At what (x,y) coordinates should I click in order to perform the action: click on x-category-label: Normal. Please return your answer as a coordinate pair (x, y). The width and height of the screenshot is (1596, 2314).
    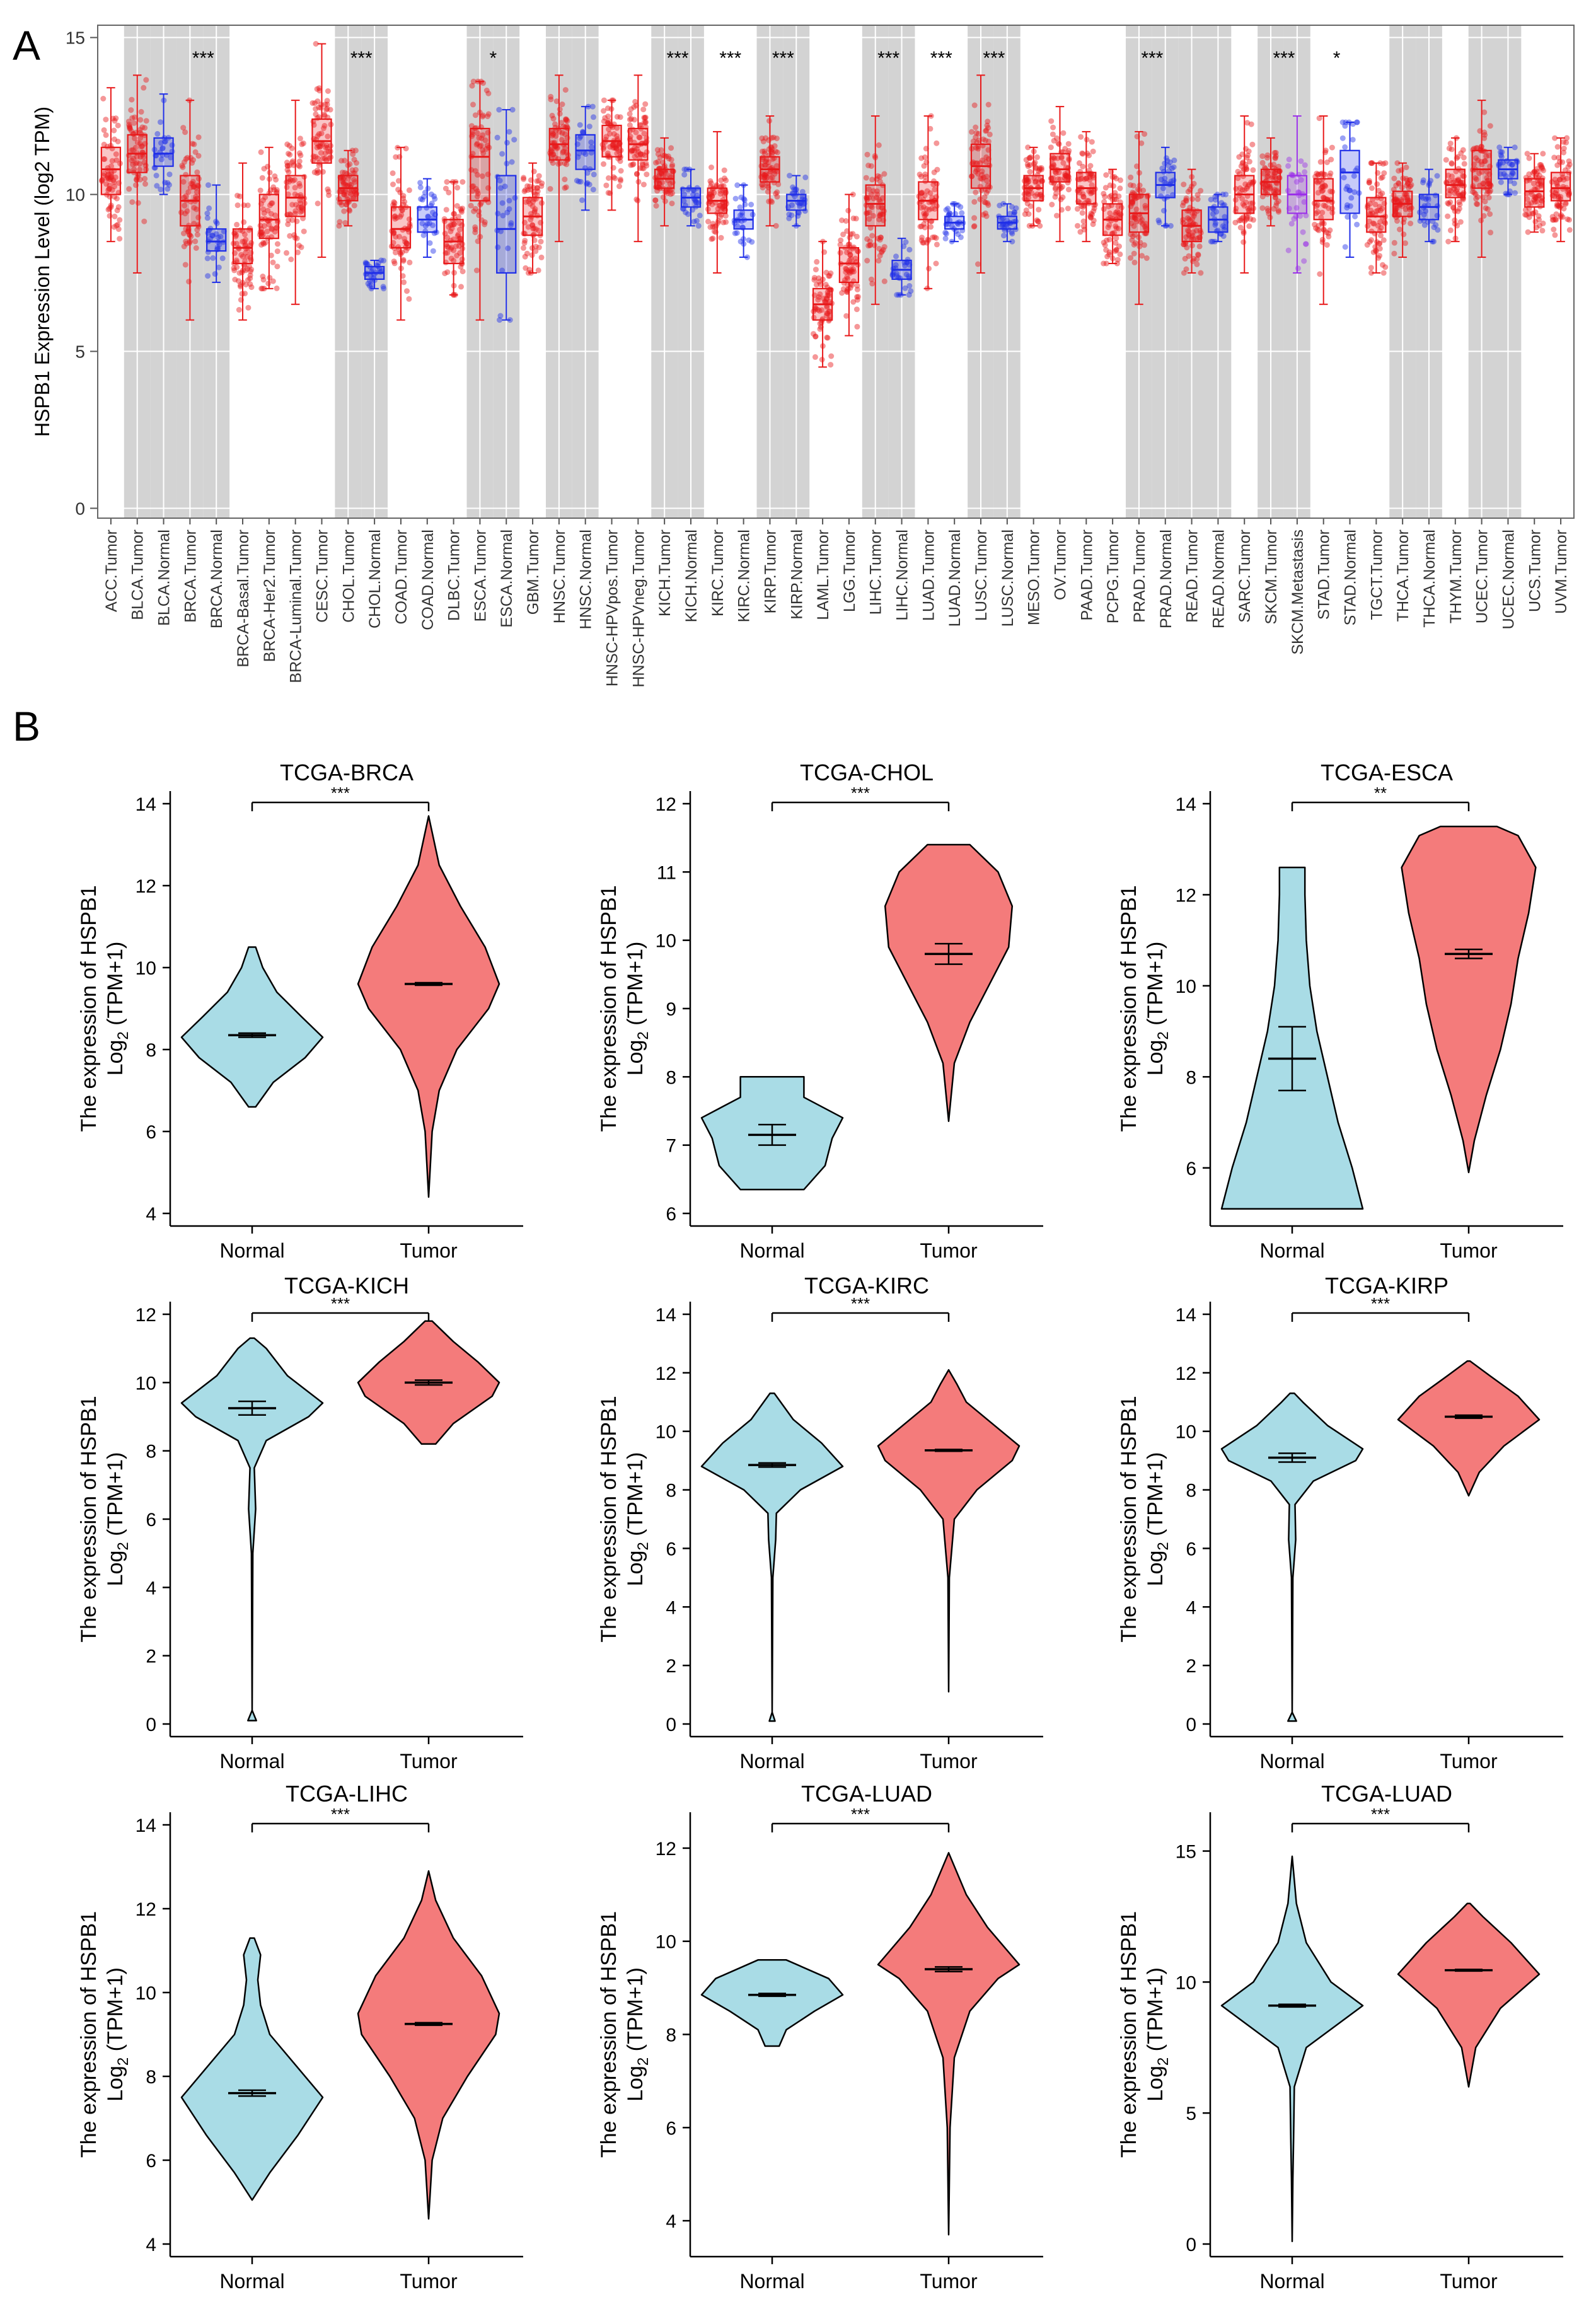
    Looking at the image, I should click on (251, 2281).